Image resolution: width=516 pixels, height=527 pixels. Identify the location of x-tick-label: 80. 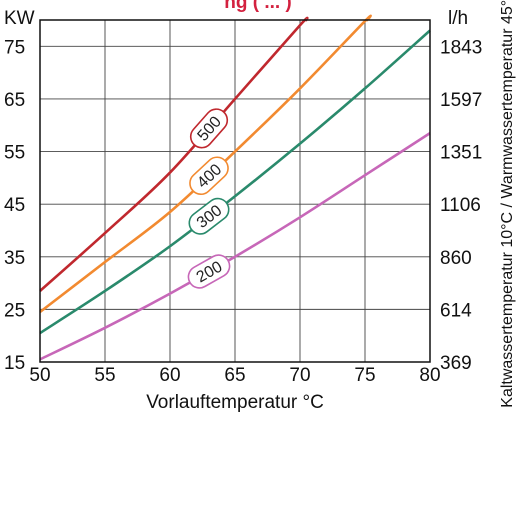
(429, 375).